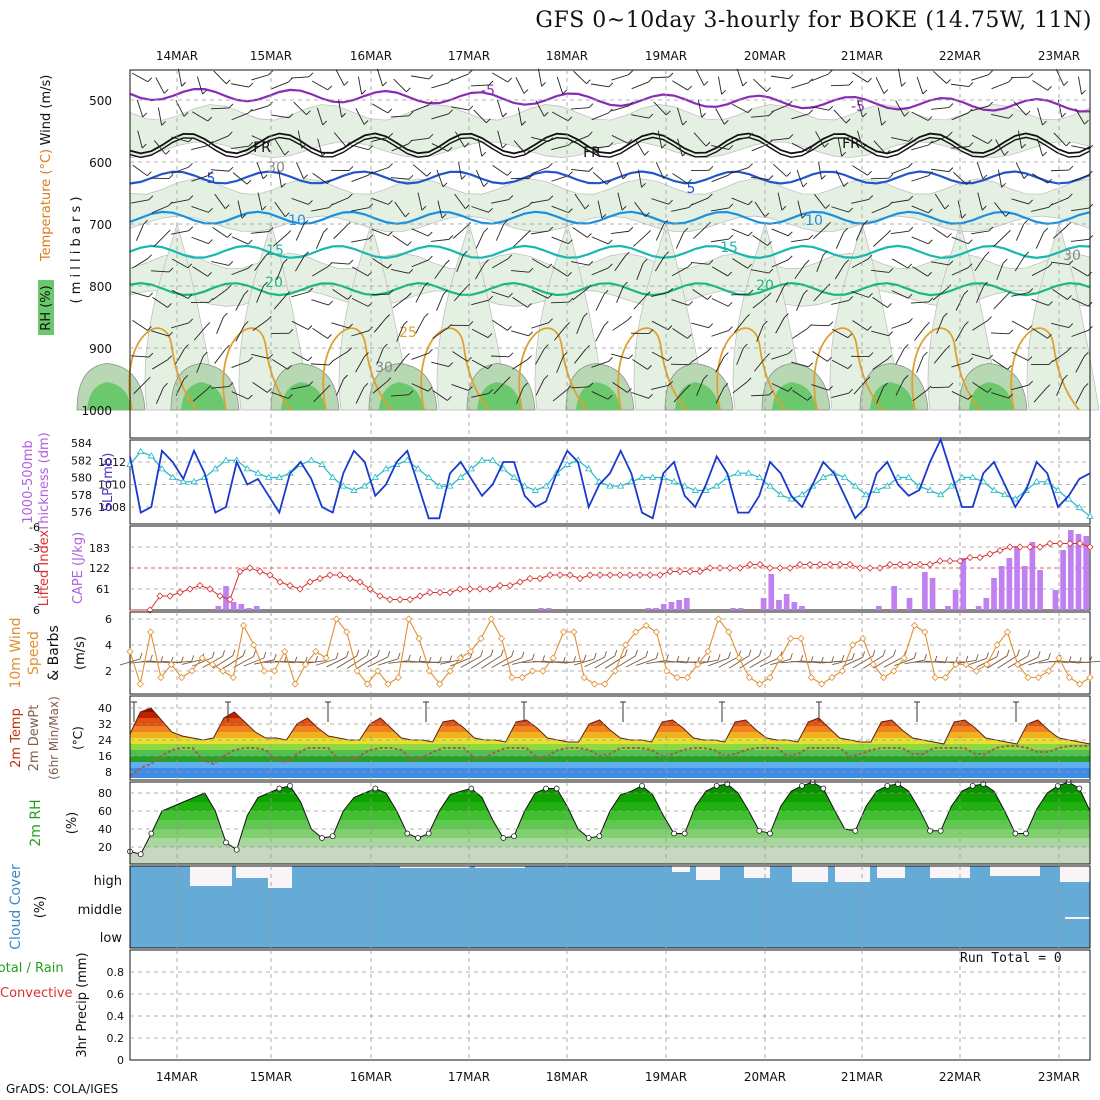 The width and height of the screenshot is (1100, 1100). Describe the element at coordinates (120, 1060) in the screenshot. I see `precip-tick: 0` at that location.